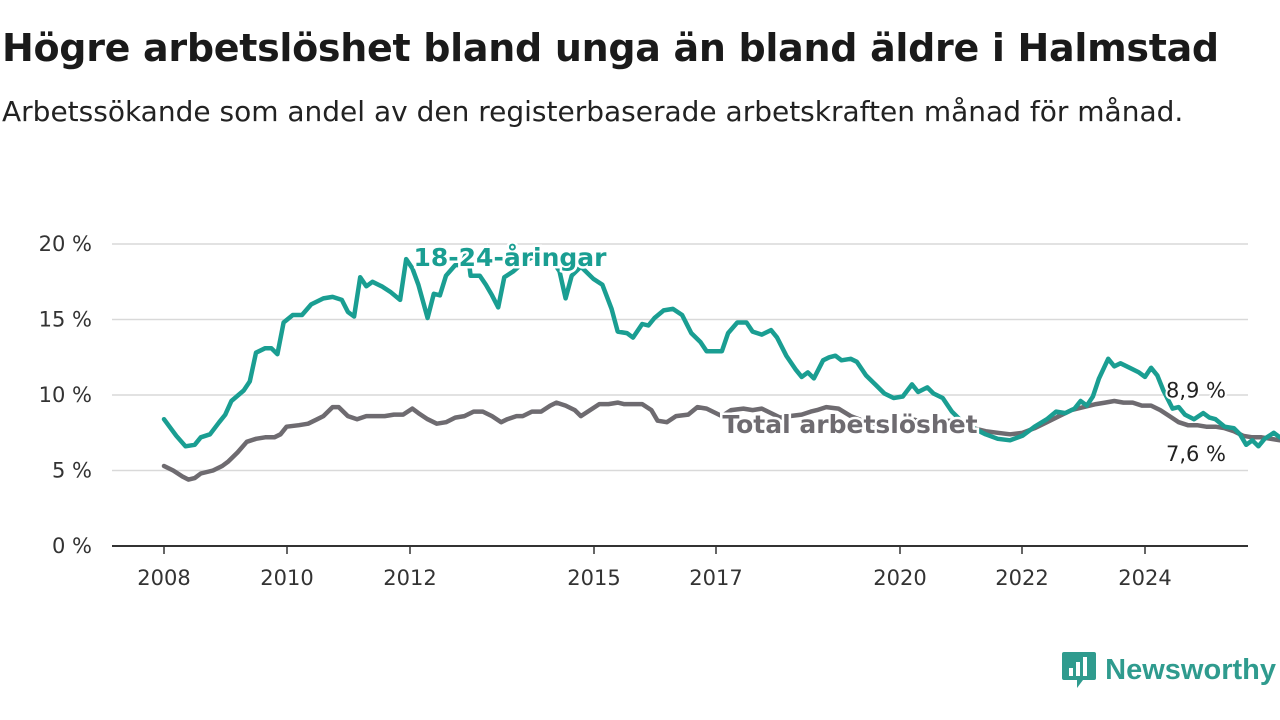  I want to click on x-tick-label: 2015, so click(593, 578).